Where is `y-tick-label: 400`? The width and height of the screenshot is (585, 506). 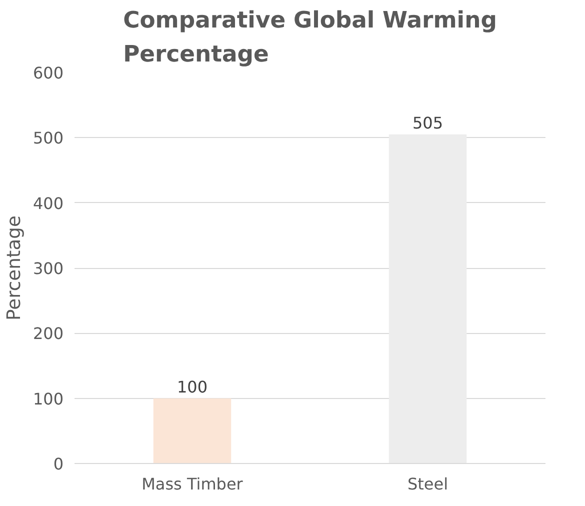
y-tick-label: 400 is located at coordinates (48, 203).